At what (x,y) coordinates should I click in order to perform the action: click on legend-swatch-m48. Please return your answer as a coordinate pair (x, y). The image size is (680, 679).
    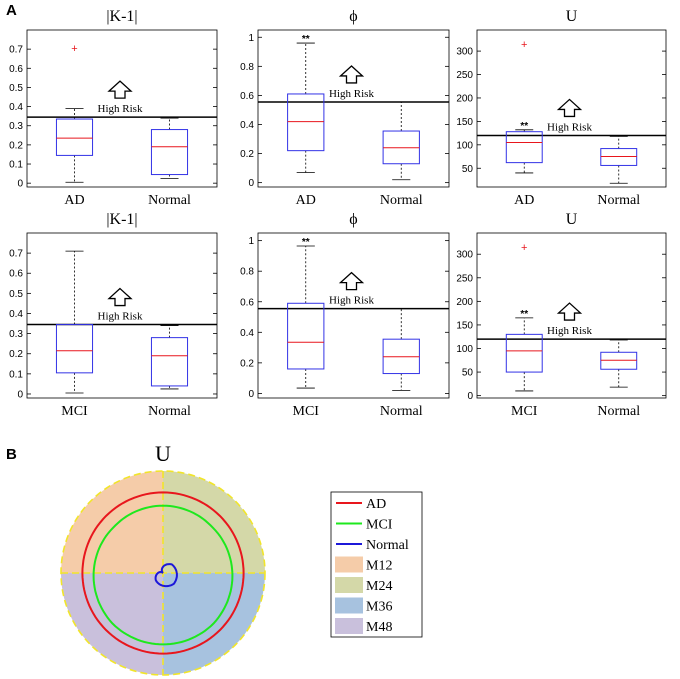
    Looking at the image, I should click on (349, 626).